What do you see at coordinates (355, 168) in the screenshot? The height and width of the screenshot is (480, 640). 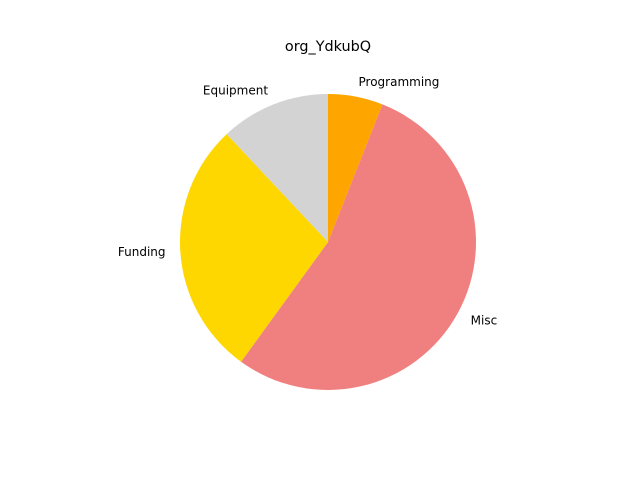 I see `pie-slice-programming` at bounding box center [355, 168].